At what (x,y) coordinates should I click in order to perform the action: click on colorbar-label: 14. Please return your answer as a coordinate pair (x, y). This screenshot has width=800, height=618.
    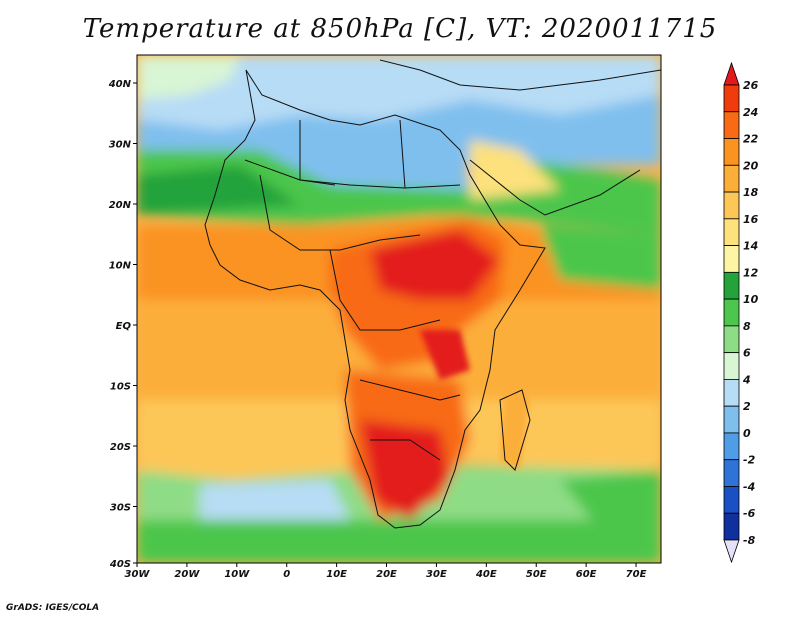
    Looking at the image, I should click on (750, 246).